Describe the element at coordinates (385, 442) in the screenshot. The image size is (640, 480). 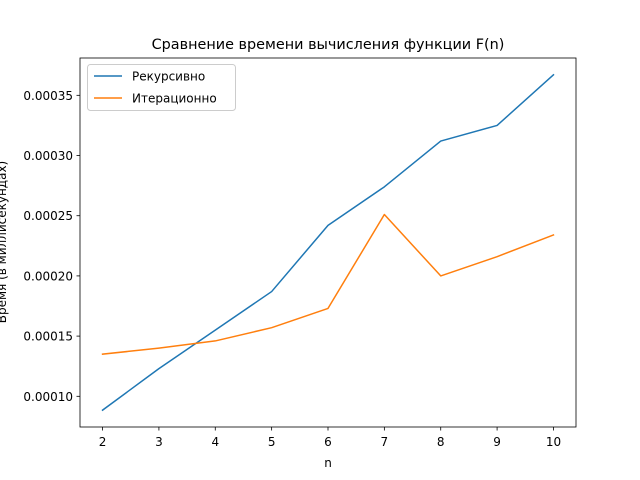
I see `x-tick-label: 7` at that location.